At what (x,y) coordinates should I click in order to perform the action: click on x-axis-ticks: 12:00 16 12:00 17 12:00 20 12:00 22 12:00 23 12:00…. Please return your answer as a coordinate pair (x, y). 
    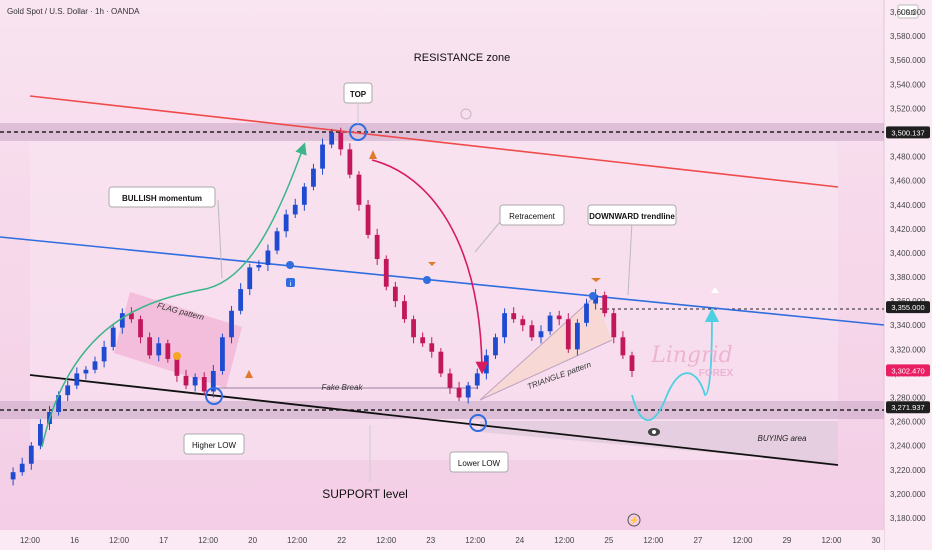
    Looking at the image, I should click on (450, 540).